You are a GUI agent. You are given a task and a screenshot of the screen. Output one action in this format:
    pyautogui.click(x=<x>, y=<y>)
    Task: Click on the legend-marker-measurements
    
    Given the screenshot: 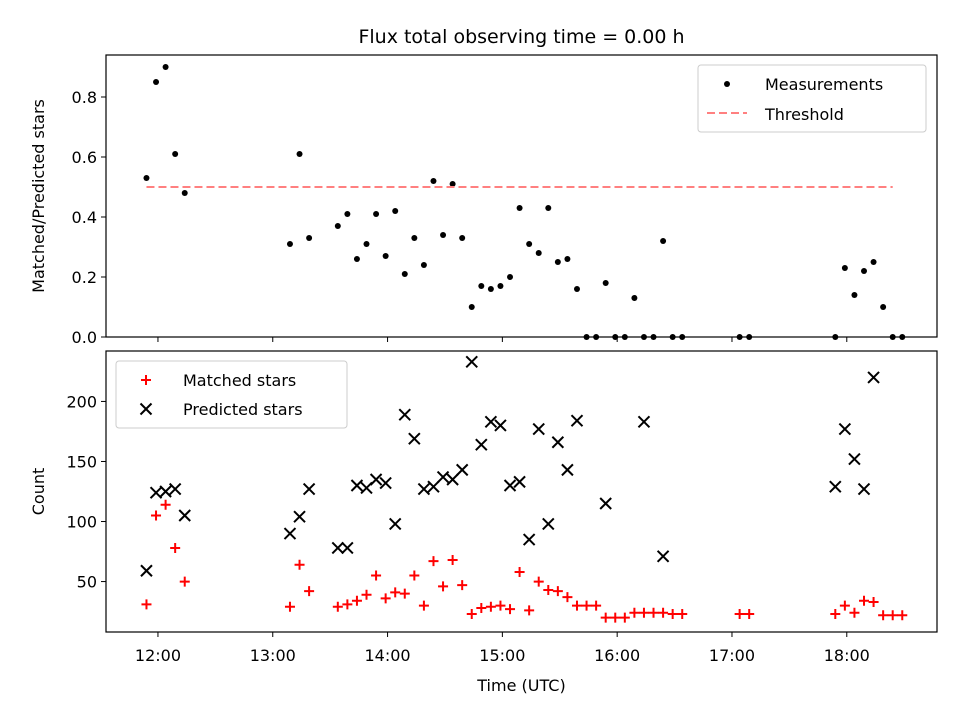 What is the action you would take?
    pyautogui.click(x=727, y=84)
    